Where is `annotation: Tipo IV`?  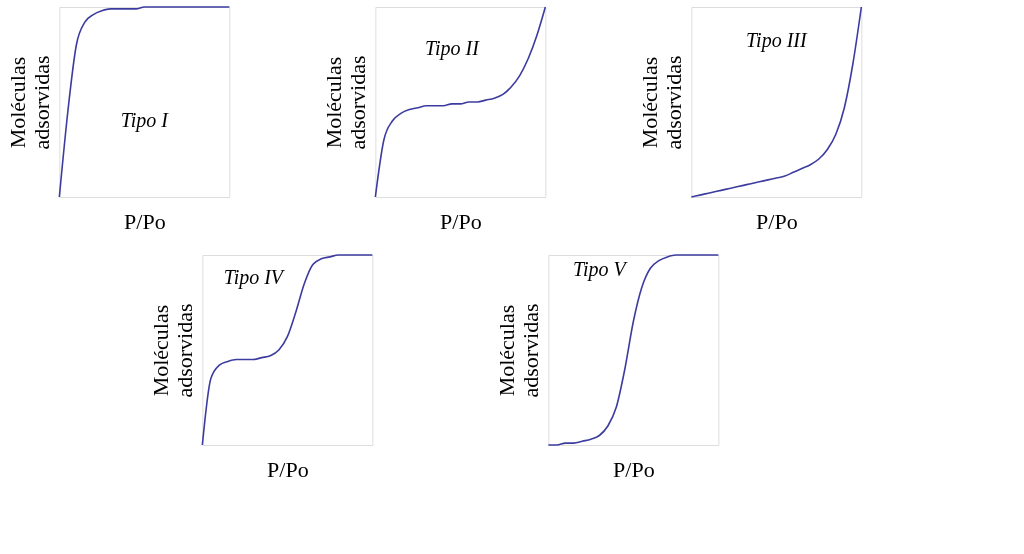 annotation: Tipo IV is located at coordinates (254, 277).